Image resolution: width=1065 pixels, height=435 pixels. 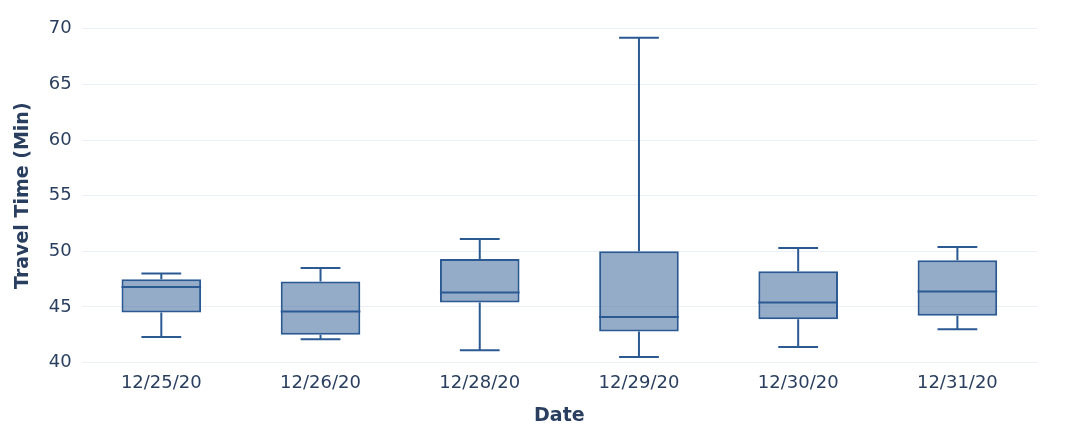 I want to click on y-axis-title: Travel Time (Min), so click(x=21, y=195).